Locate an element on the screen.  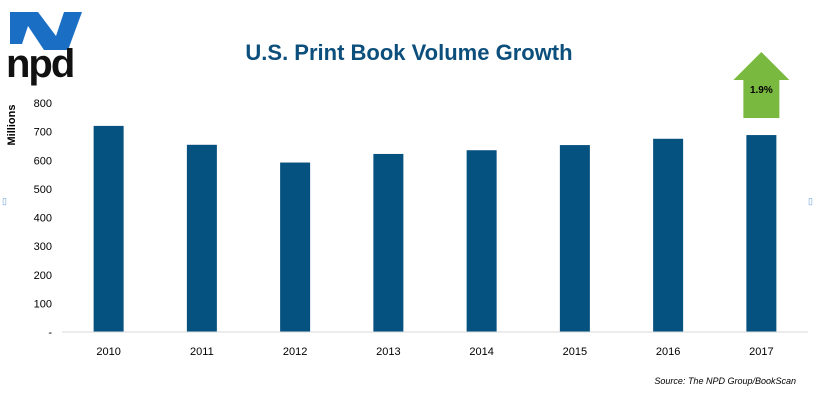
source-note: Source: The NPD Group/BookScan is located at coordinates (725, 381).